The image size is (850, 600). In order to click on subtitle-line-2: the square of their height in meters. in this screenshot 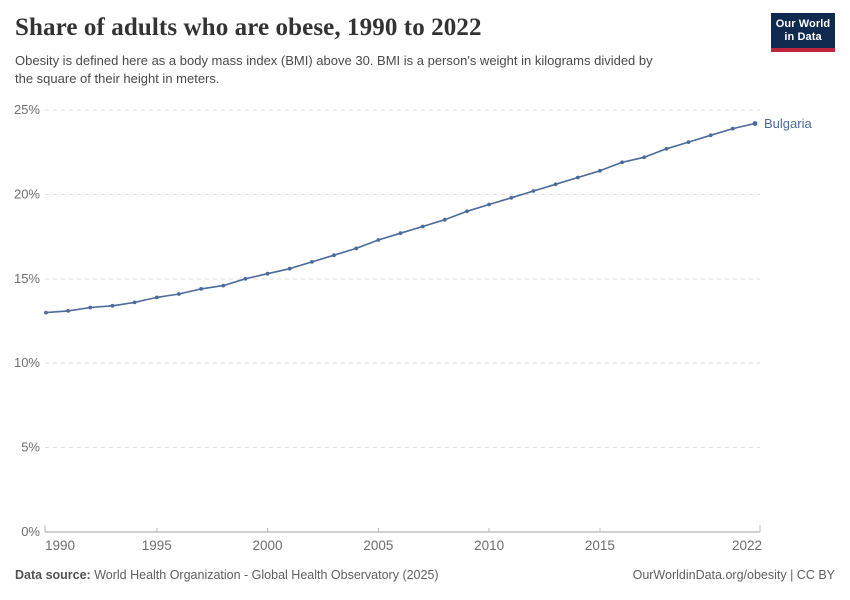, I will do `click(117, 78)`.